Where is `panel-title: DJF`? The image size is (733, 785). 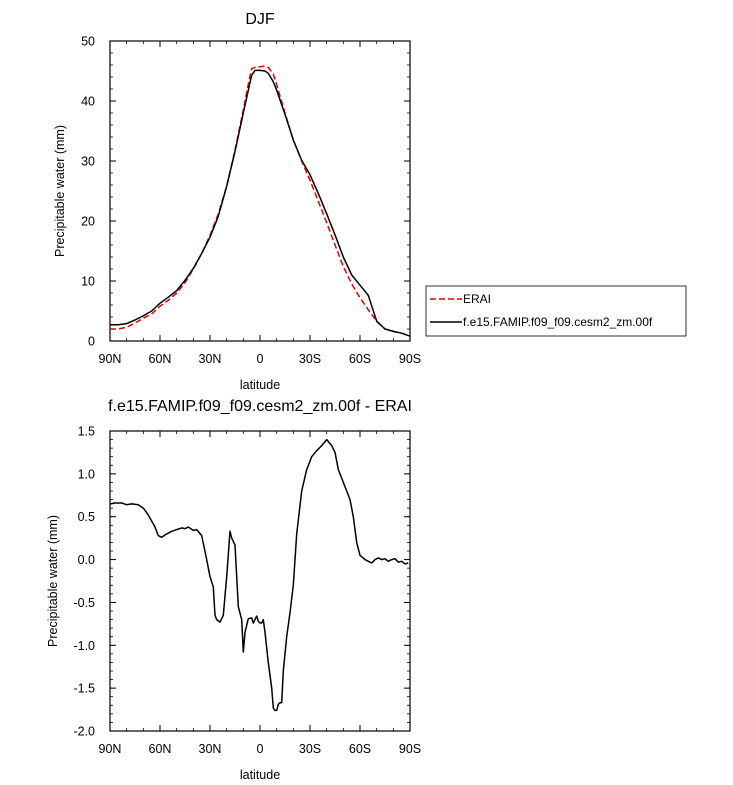 panel-title: DJF is located at coordinates (260, 19).